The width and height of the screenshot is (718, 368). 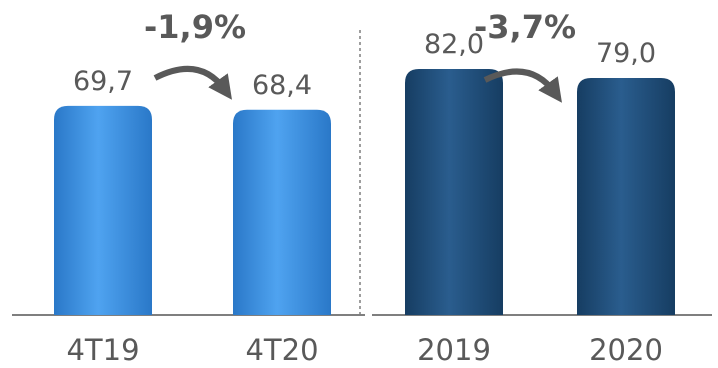 I want to click on tick-label-2019: 2019, so click(x=454, y=350).